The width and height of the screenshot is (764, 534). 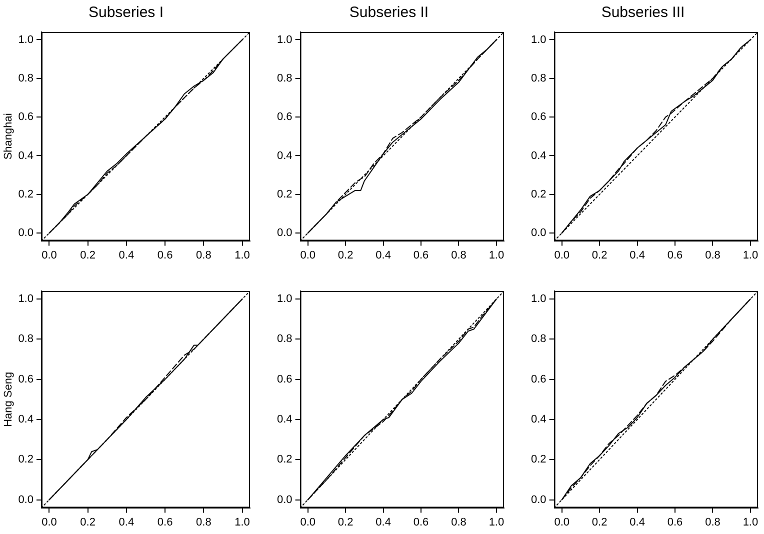 What do you see at coordinates (8, 136) in the screenshot?
I see `y-axis-title: Shanghai` at bounding box center [8, 136].